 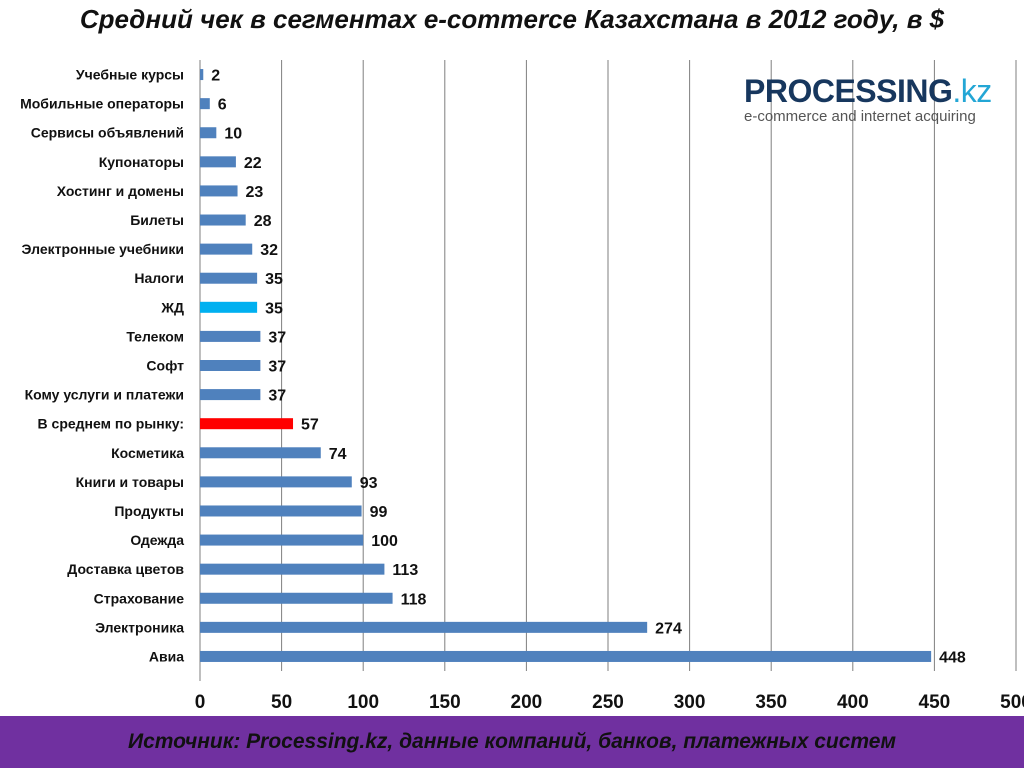 What do you see at coordinates (233, 134) in the screenshot?
I see `value-label: 10` at bounding box center [233, 134].